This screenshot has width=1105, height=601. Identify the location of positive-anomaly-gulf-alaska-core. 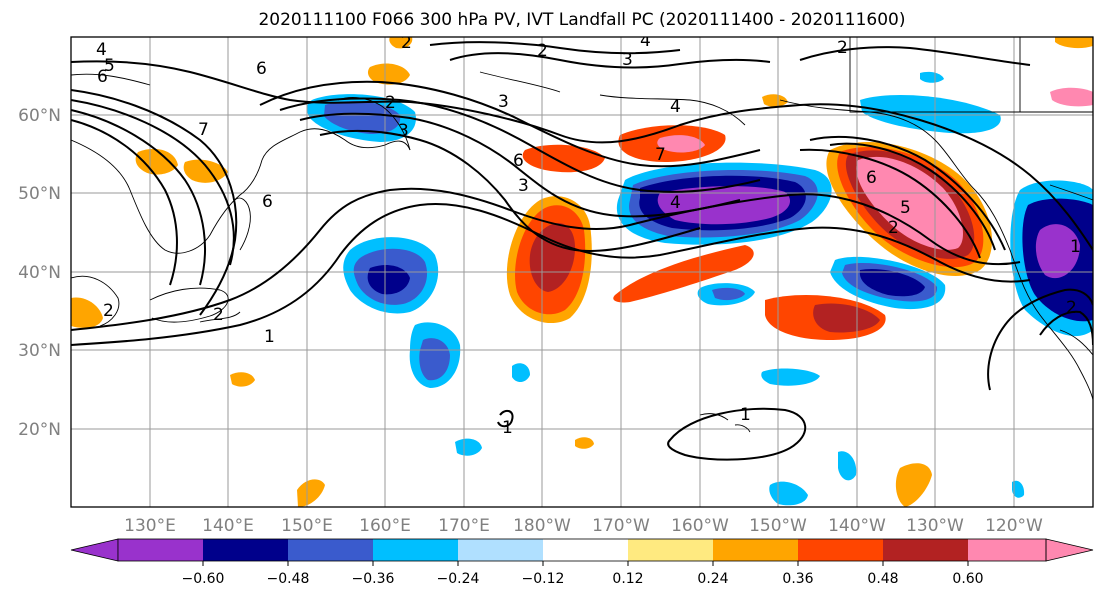
(909, 203).